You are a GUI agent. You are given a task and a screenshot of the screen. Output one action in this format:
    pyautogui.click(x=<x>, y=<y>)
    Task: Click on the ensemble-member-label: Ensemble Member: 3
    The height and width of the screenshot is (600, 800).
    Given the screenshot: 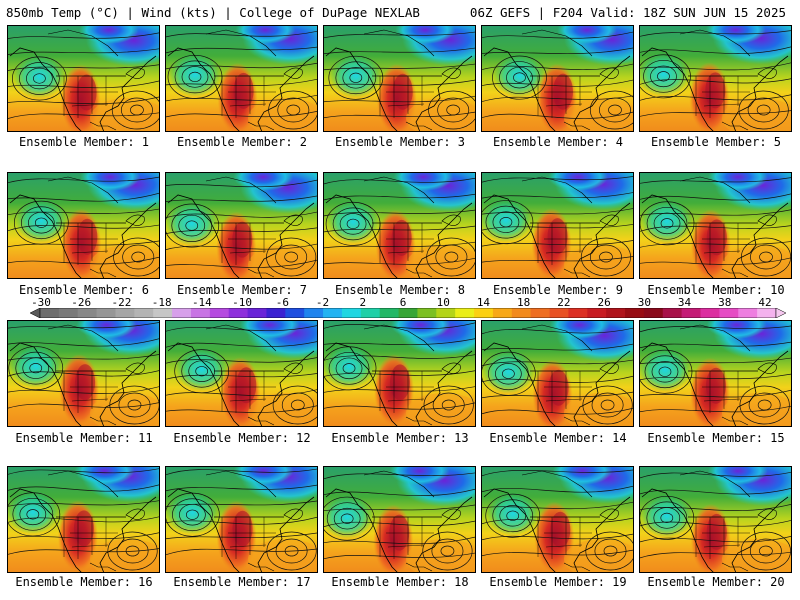 What is the action you would take?
    pyautogui.click(x=400, y=142)
    